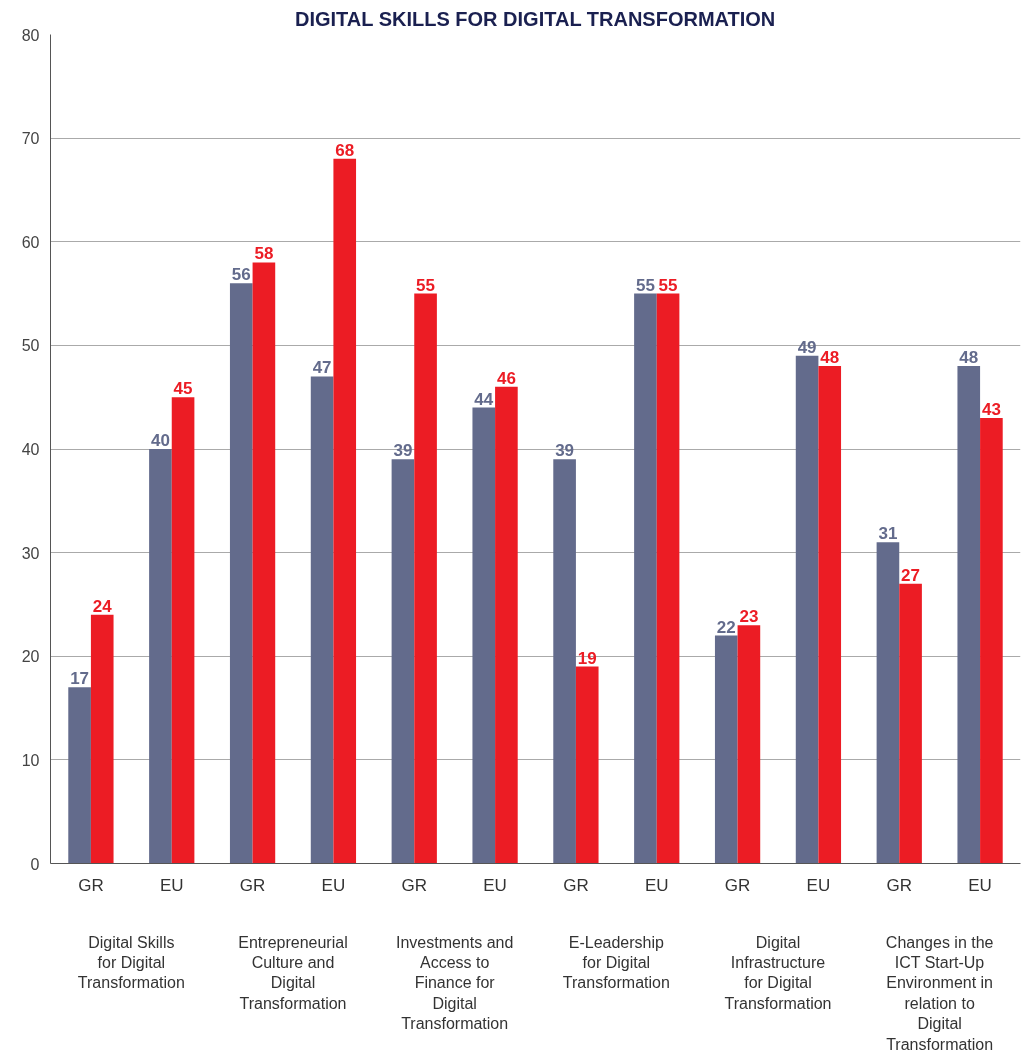 This screenshot has height=1060, width=1033. What do you see at coordinates (991, 409) in the screenshot?
I see `data-label: 43` at bounding box center [991, 409].